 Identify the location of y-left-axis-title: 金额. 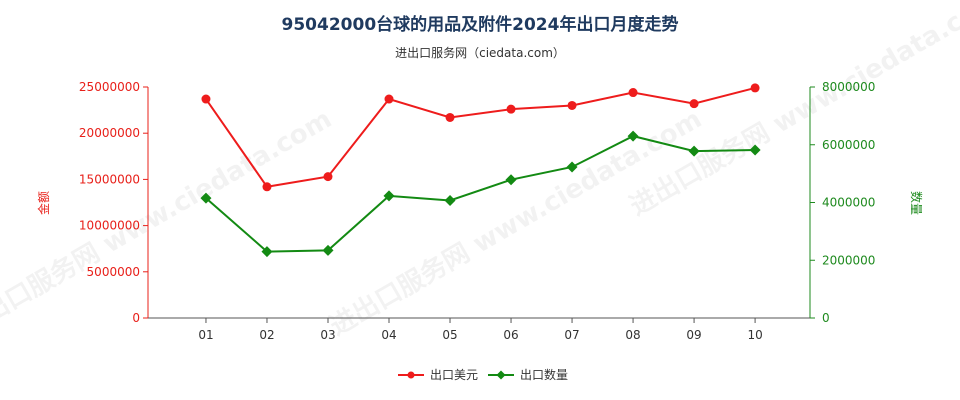
(43, 203).